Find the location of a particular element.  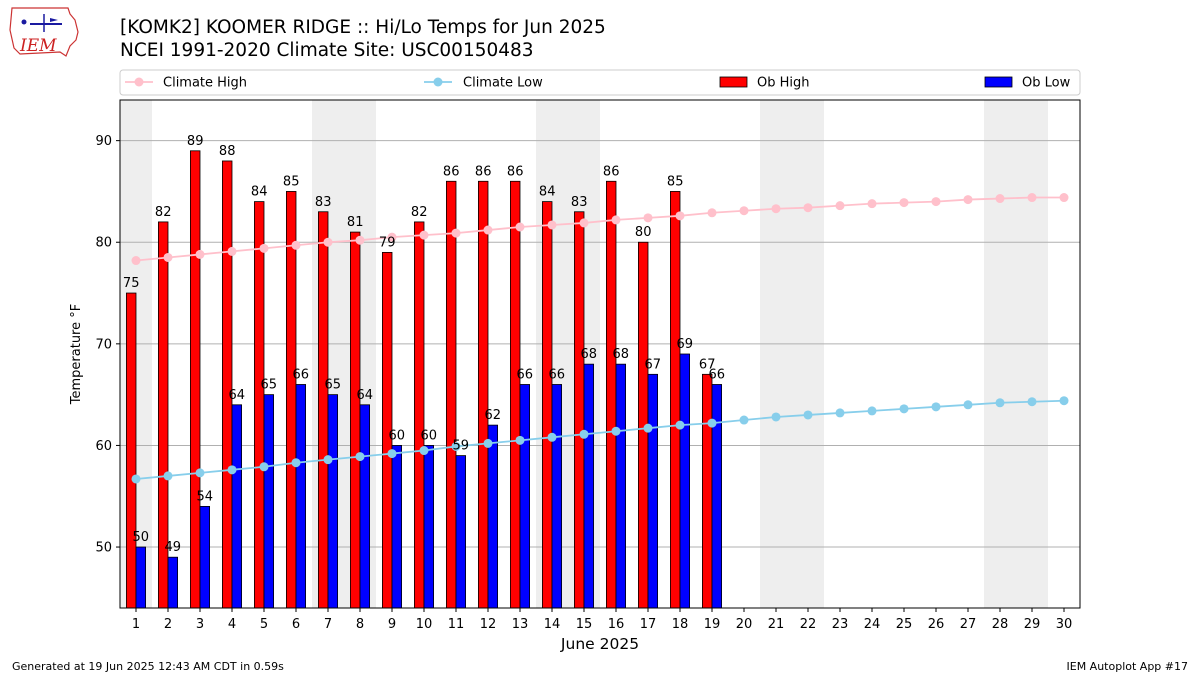

y-tick-label: 80 is located at coordinates (103, 243).